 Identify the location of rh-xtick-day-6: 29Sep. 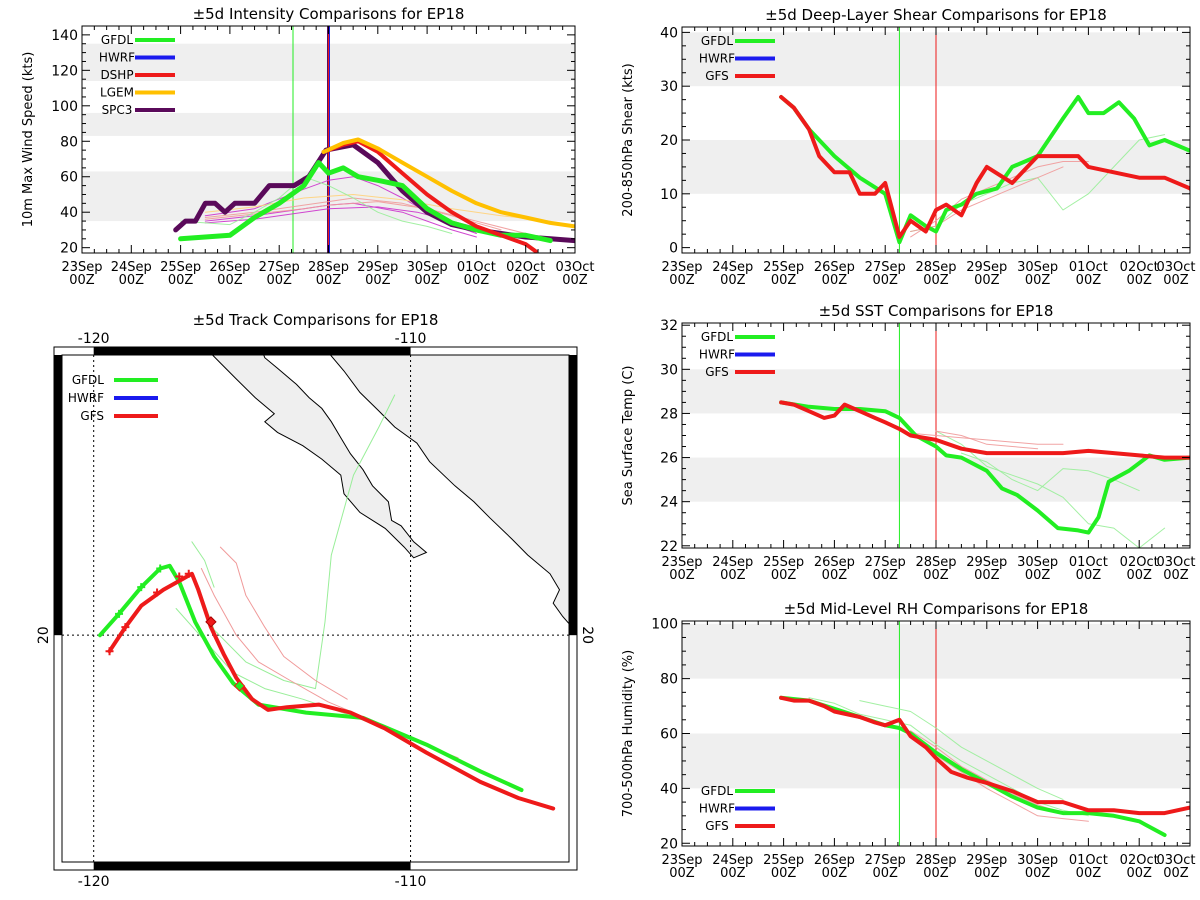
(986, 860).